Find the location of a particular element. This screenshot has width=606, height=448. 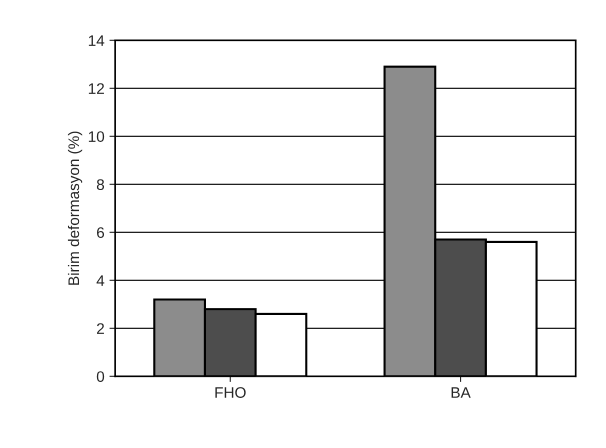

y-tick-label: 10 is located at coordinates (96, 136).